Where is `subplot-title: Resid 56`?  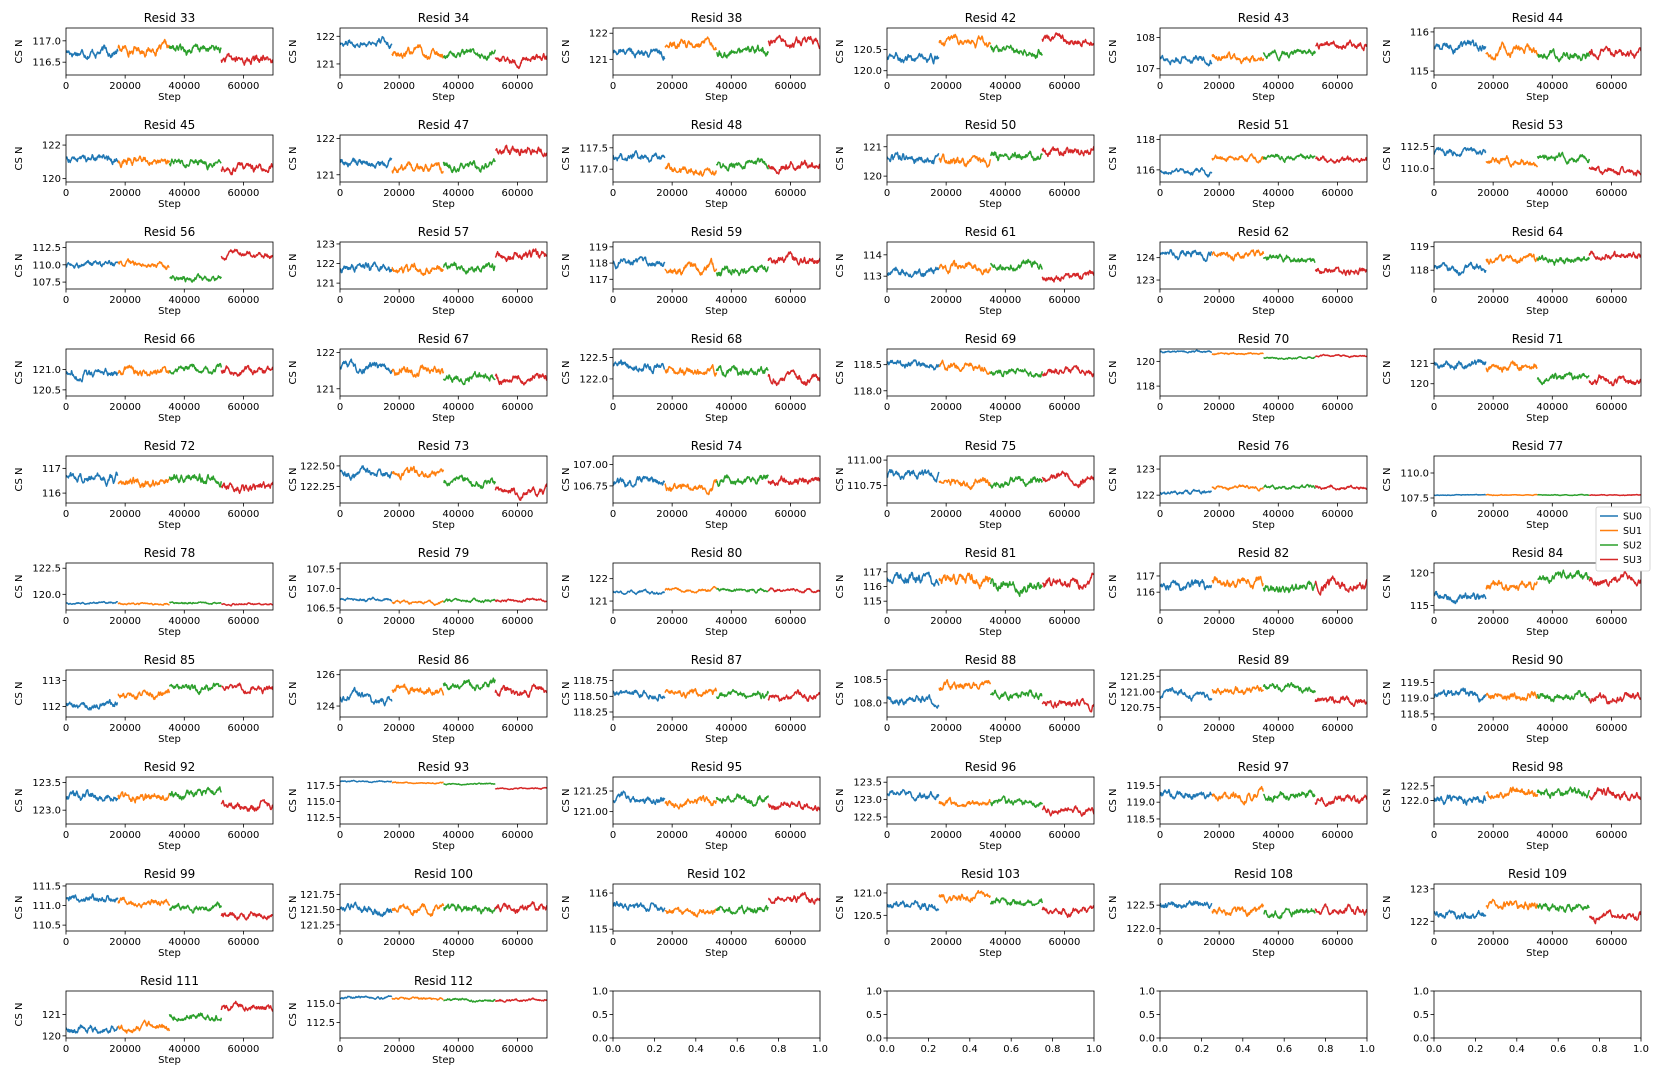 subplot-title: Resid 56 is located at coordinates (169, 232).